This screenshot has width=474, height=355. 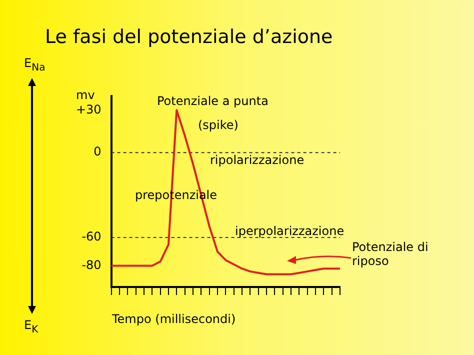 I want to click on annotation: iperpolarizzazione, so click(x=289, y=231).